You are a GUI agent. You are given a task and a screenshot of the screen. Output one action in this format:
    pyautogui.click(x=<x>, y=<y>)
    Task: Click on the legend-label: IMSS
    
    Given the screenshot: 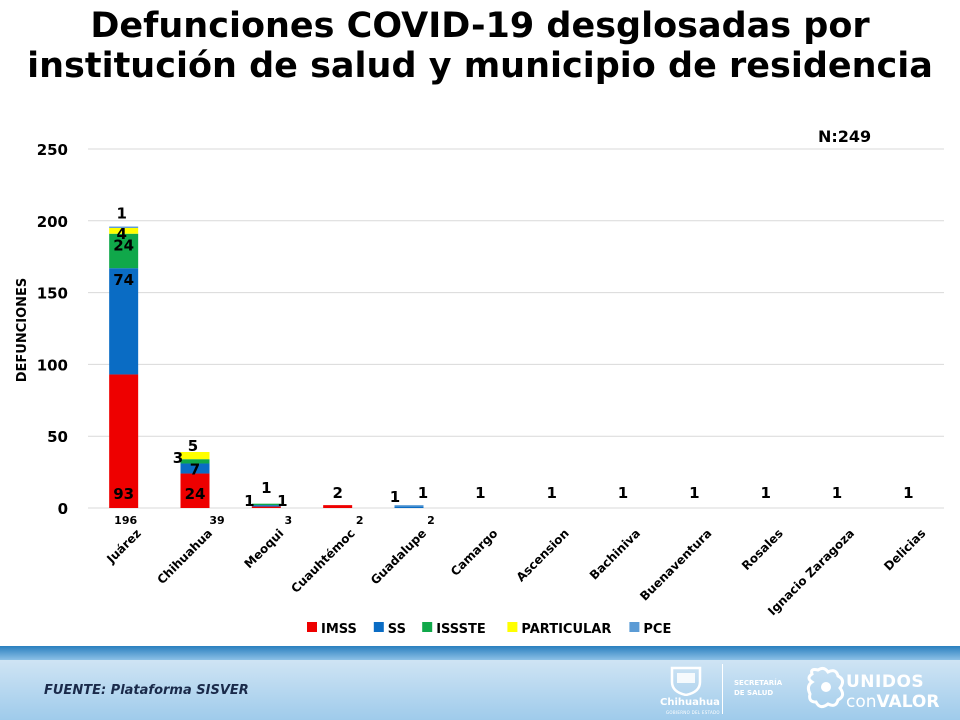 What is the action you would take?
    pyautogui.click(x=339, y=629)
    